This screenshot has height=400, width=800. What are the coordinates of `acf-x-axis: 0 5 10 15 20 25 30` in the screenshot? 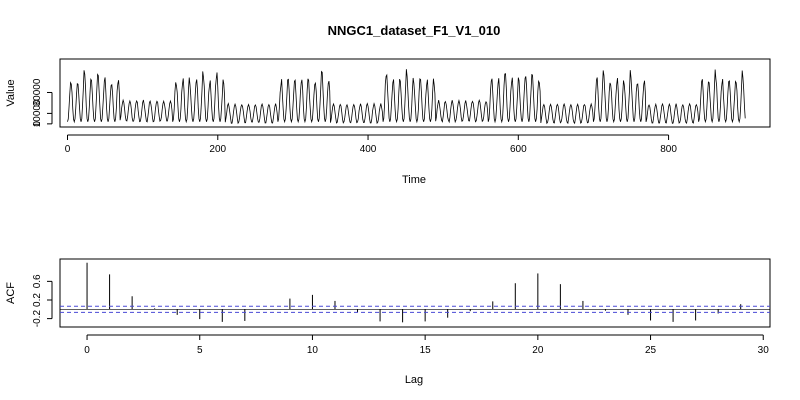 It's located at (427, 345).